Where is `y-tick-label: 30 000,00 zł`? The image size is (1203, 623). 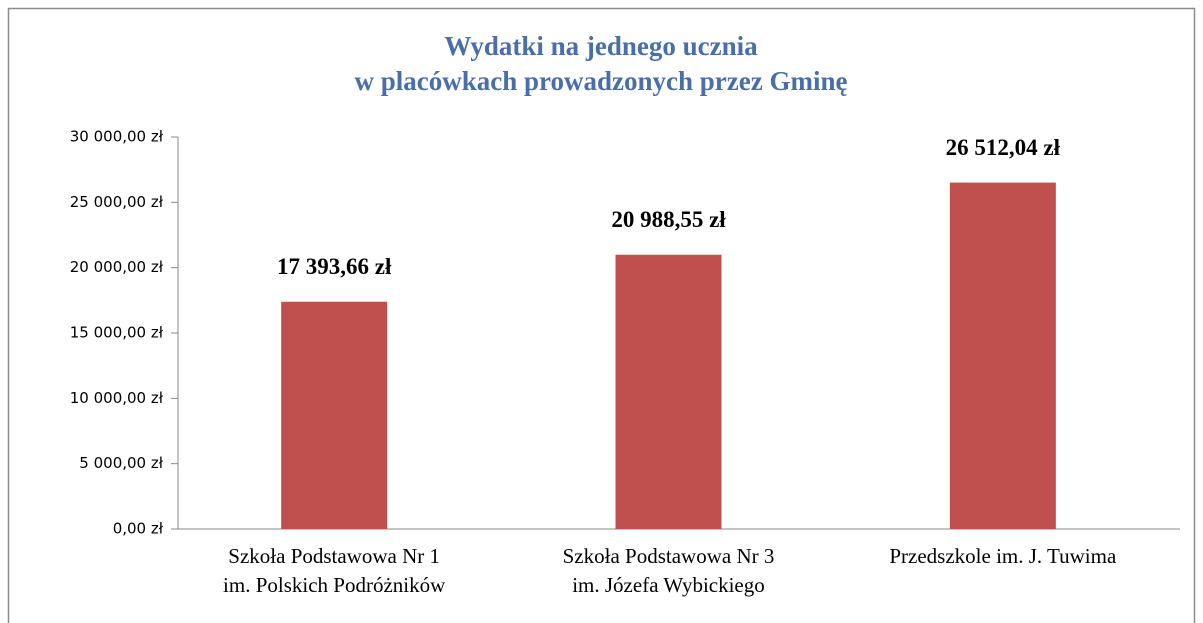
y-tick-label: 30 000,00 zł is located at coordinates (117, 137).